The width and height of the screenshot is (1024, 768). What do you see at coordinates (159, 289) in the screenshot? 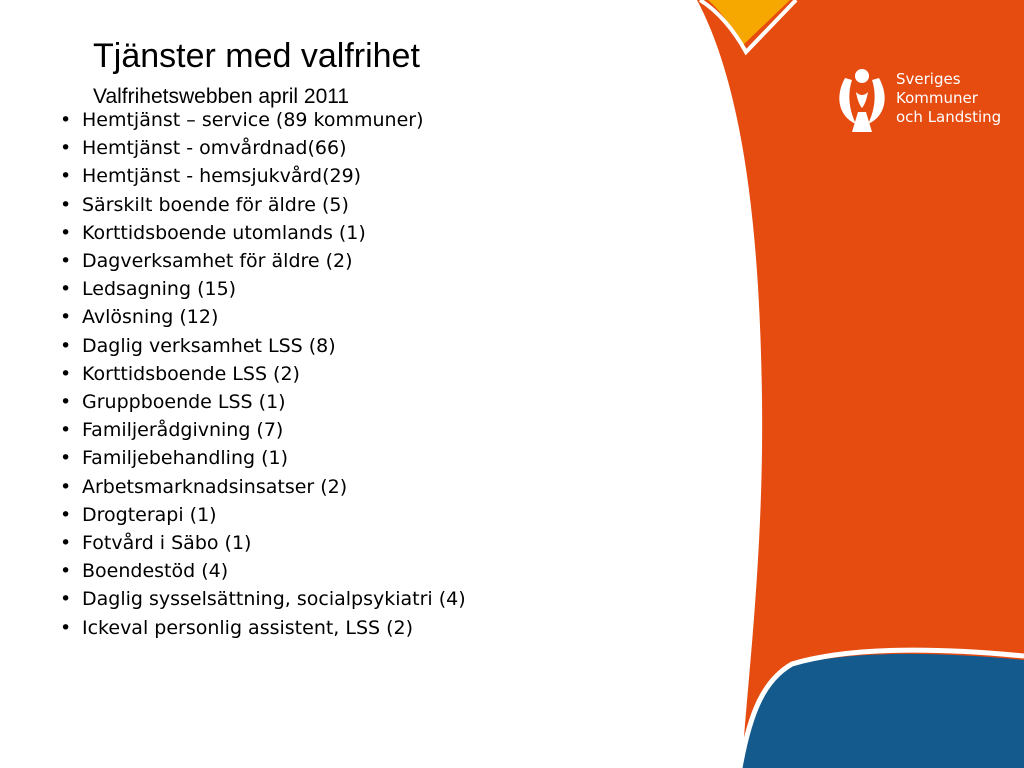
I see `list-item-text: Ledsagning (15)` at bounding box center [159, 289].